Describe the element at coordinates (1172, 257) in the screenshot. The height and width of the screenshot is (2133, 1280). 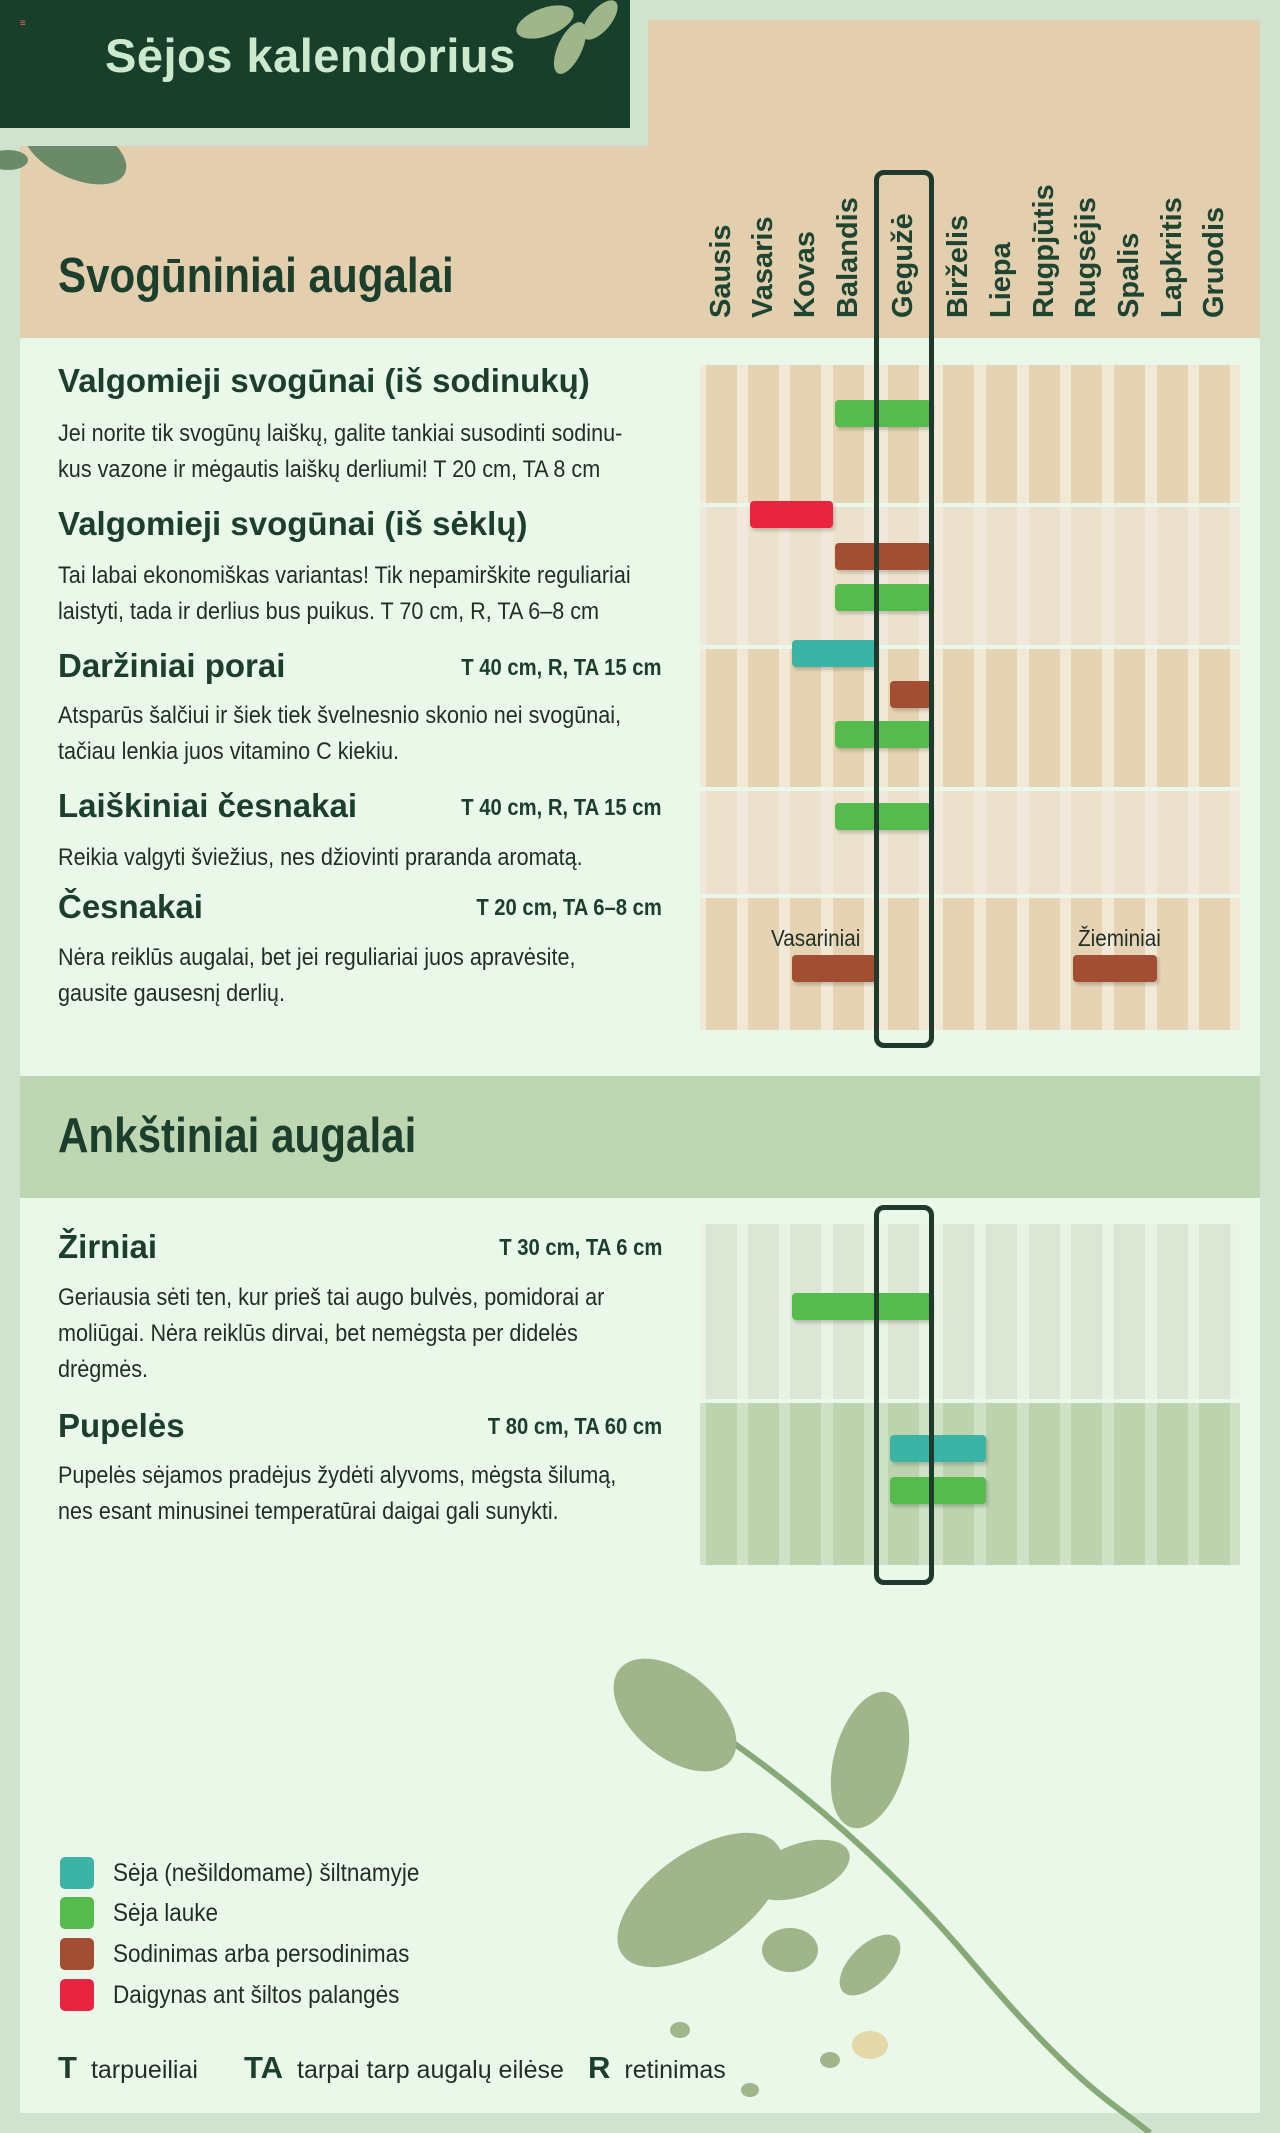
I see `month-label-11: Lapkritis` at that location.